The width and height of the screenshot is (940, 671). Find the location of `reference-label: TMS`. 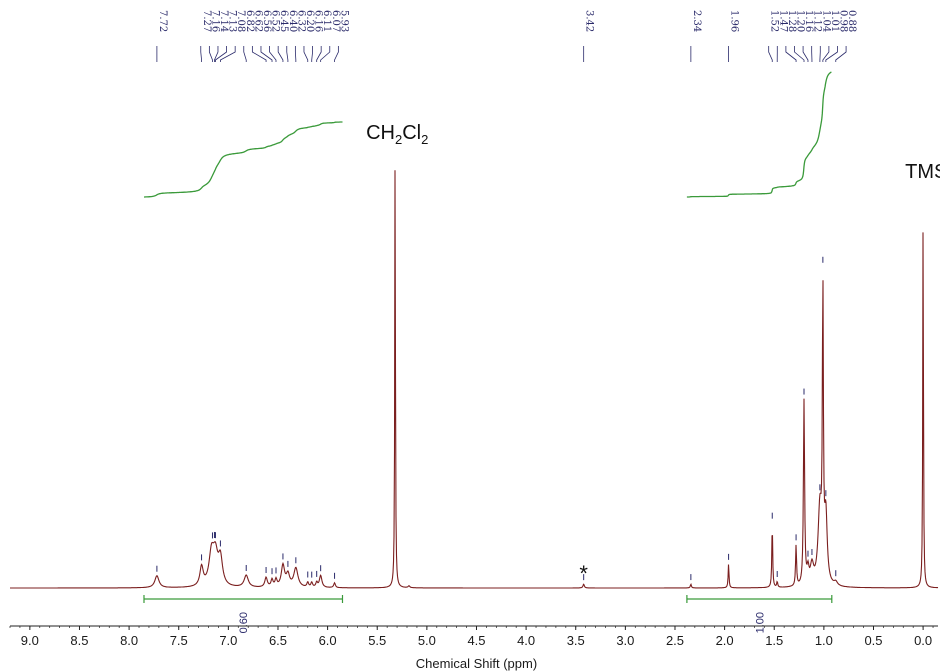

reference-label: TMS is located at coordinates (922, 172).